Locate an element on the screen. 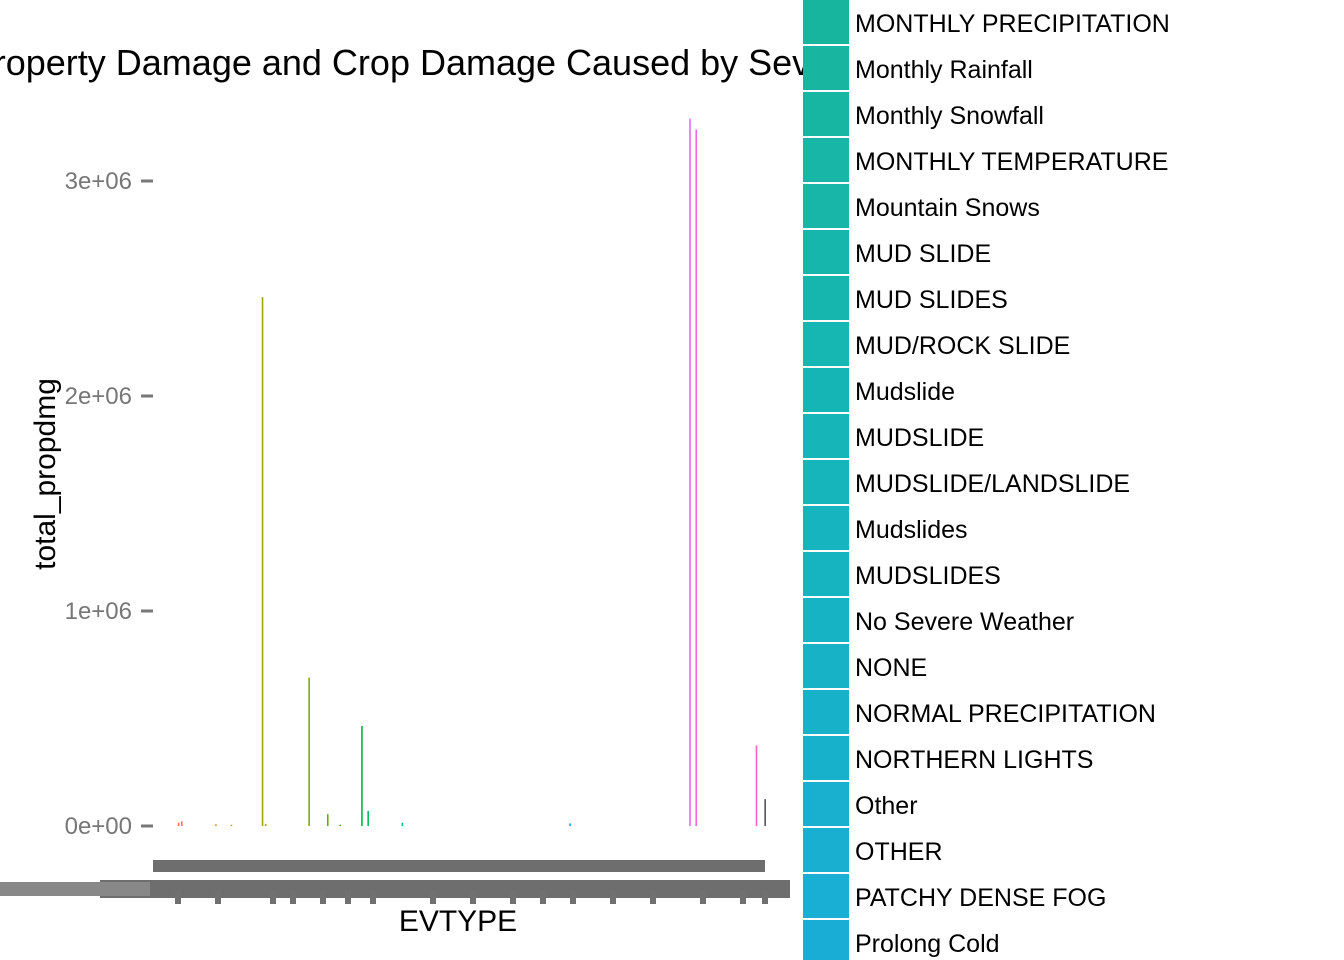  legend-label: Mudslides is located at coordinates (911, 530).